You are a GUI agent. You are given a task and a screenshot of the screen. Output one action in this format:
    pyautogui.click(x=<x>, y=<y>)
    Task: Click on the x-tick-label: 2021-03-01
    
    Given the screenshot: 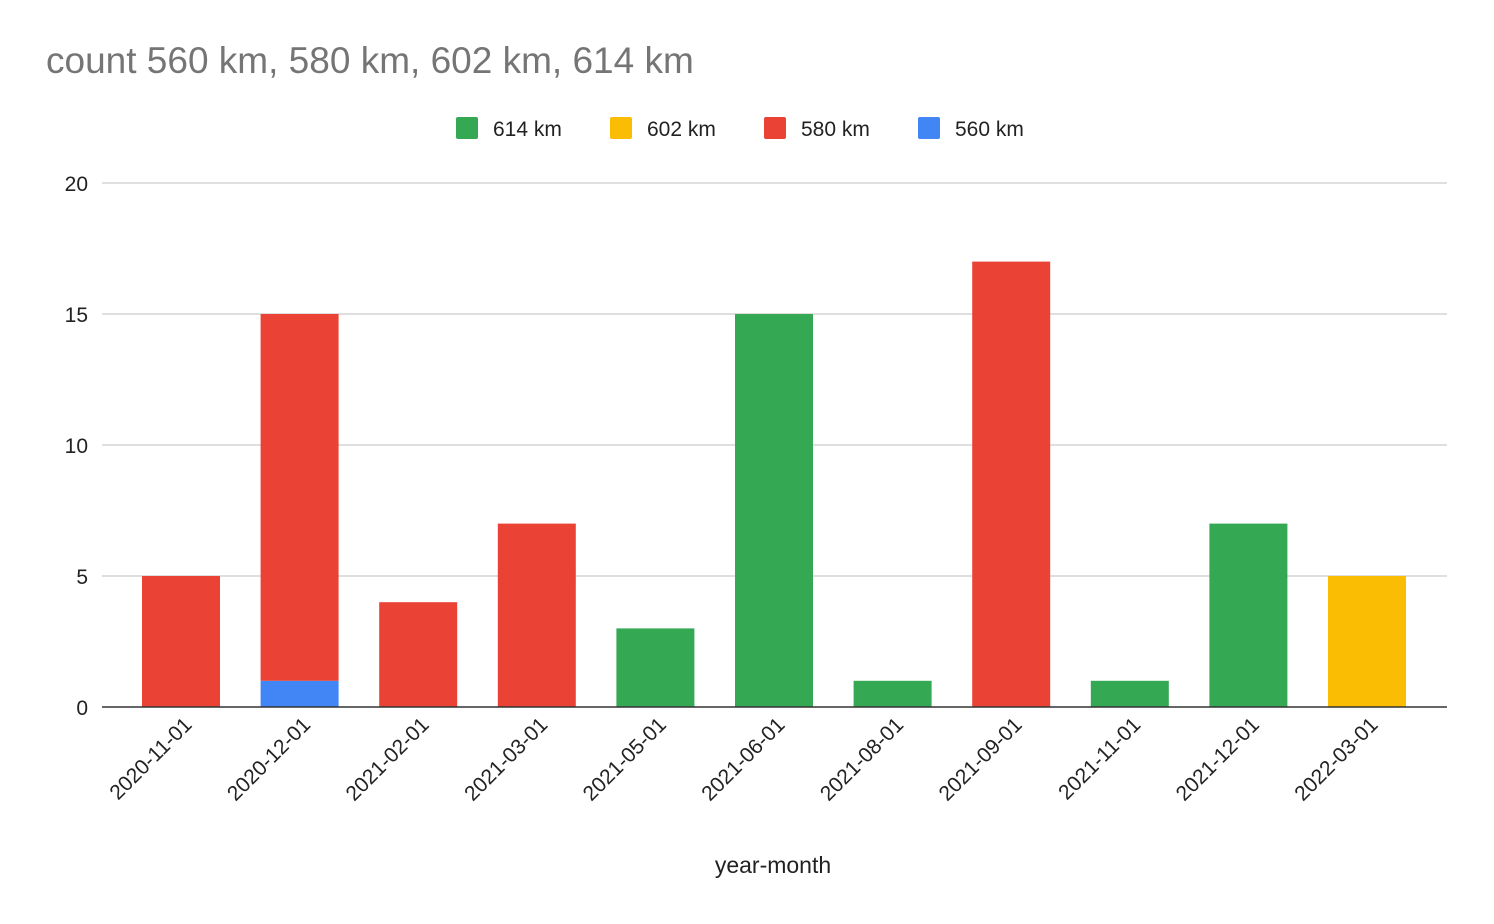 What is the action you would take?
    pyautogui.click(x=506, y=759)
    